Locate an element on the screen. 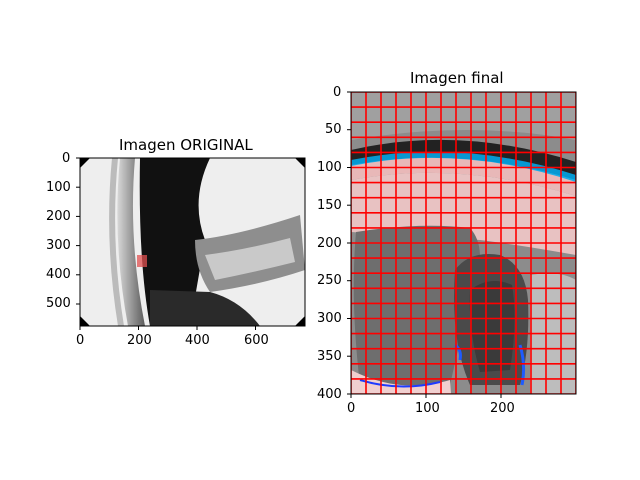 Image resolution: width=640 pixels, height=480 pixels. left-ytick-label: 300 is located at coordinates (58, 245).